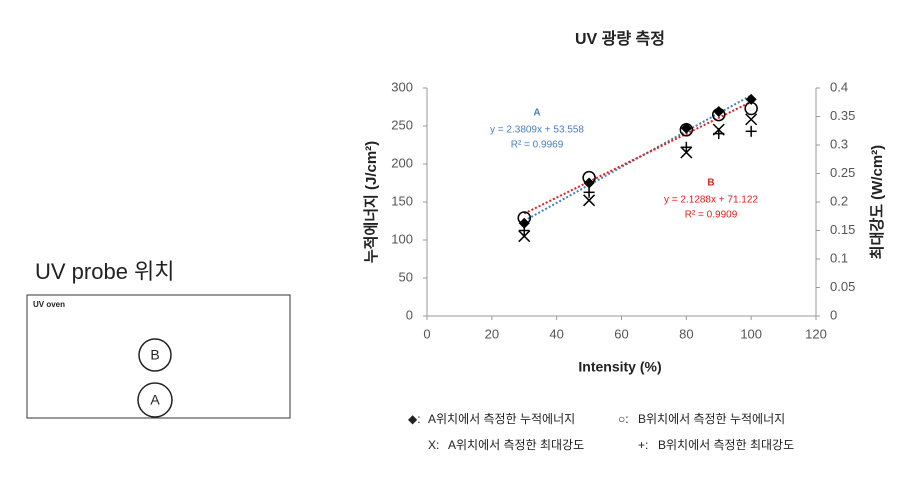  What do you see at coordinates (839, 200) in the screenshot?
I see `y2-tick-label: 0.2` at bounding box center [839, 200].